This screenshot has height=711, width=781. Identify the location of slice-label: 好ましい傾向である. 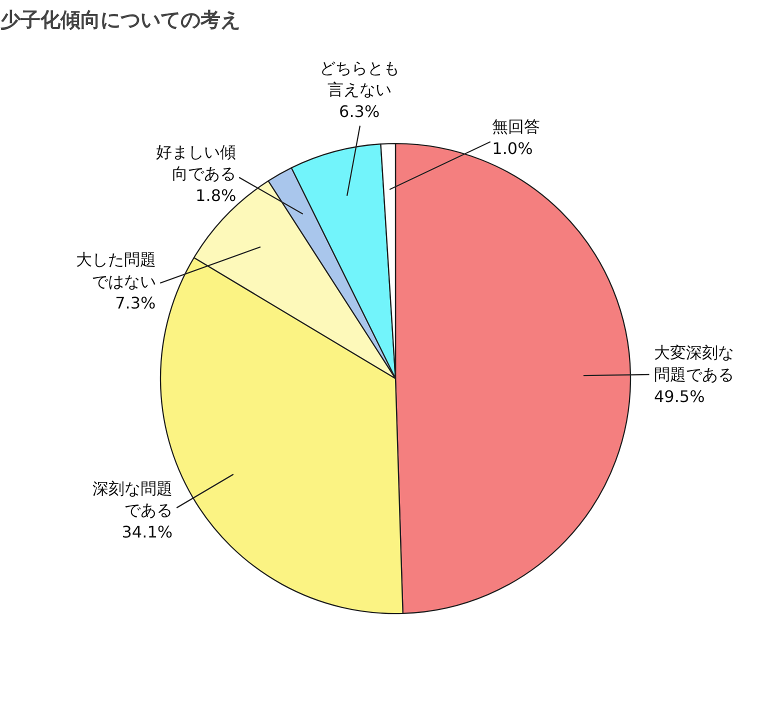
(196, 163).